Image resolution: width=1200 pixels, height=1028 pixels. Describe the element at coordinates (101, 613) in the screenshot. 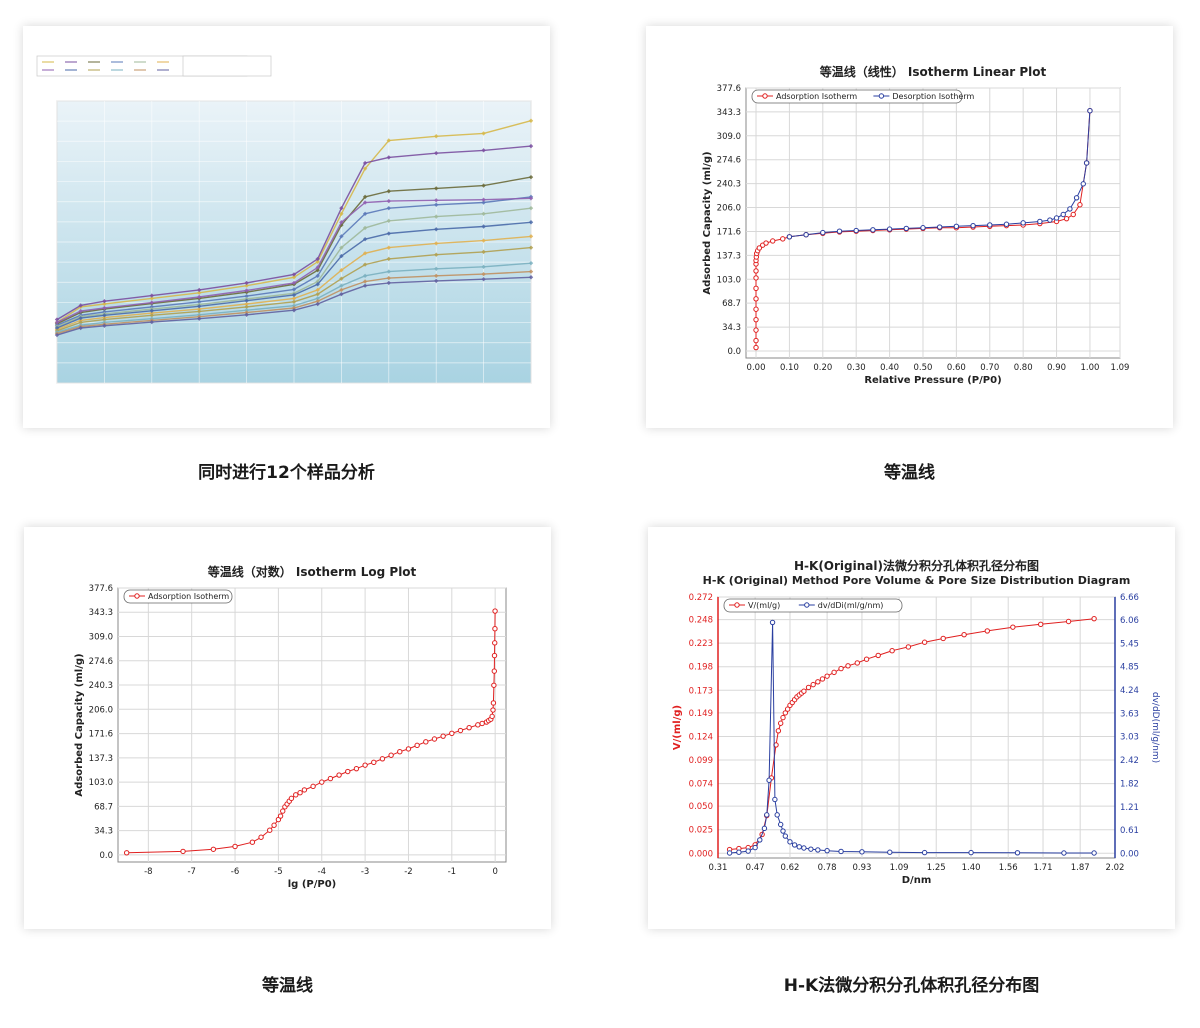

I see `y-tick-label: 343.3` at that location.